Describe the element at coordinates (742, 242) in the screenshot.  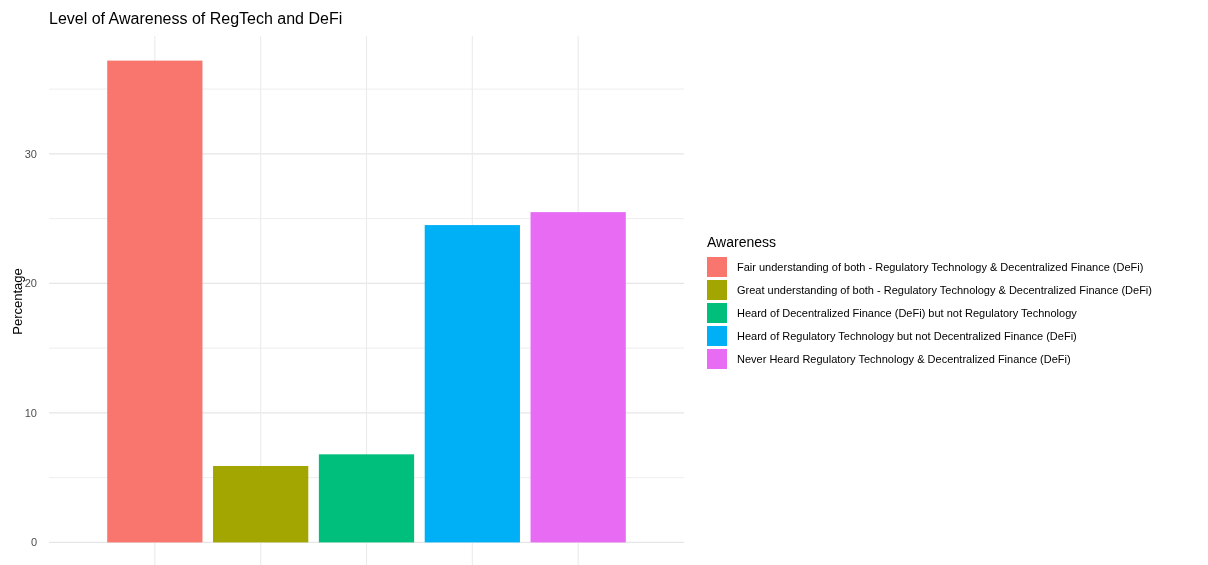
I see `legend-title: Awareness` at that location.